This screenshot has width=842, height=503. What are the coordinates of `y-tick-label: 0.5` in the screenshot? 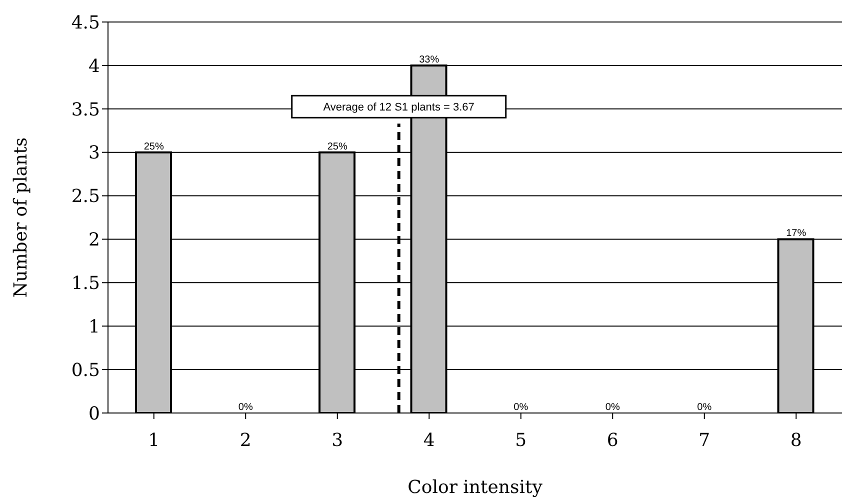 It's located at (85, 370).